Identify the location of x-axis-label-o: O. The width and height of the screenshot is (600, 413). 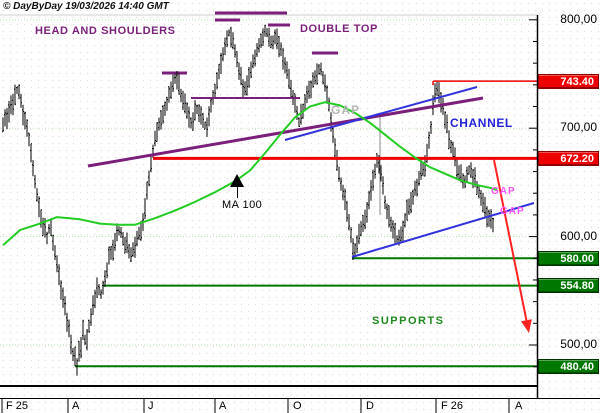
(297, 406).